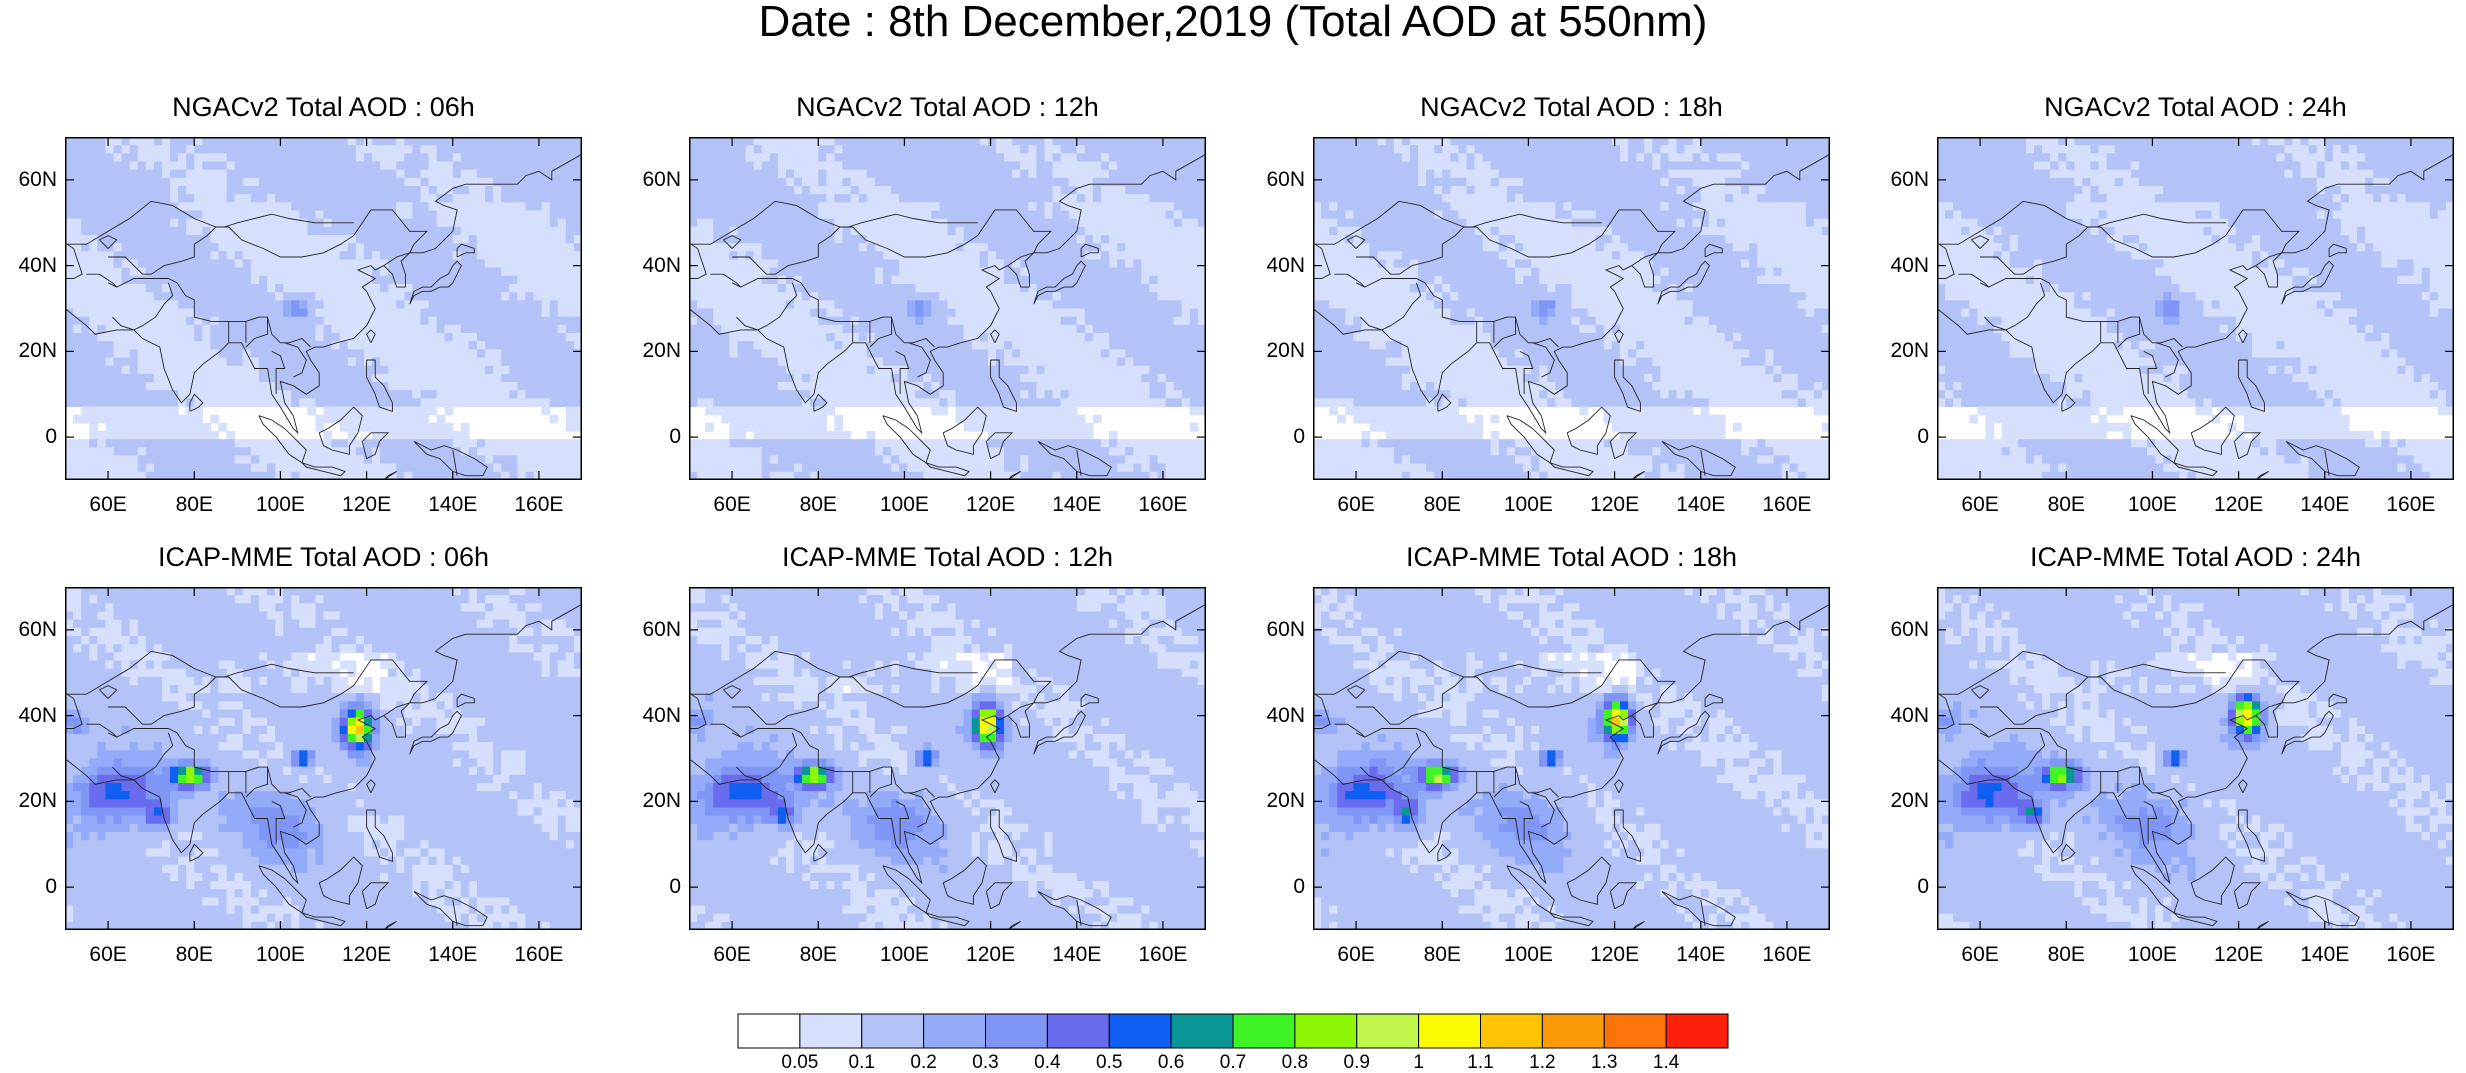  Describe the element at coordinates (800, 1063) in the screenshot. I see `colorbar-label: 0.05` at that location.